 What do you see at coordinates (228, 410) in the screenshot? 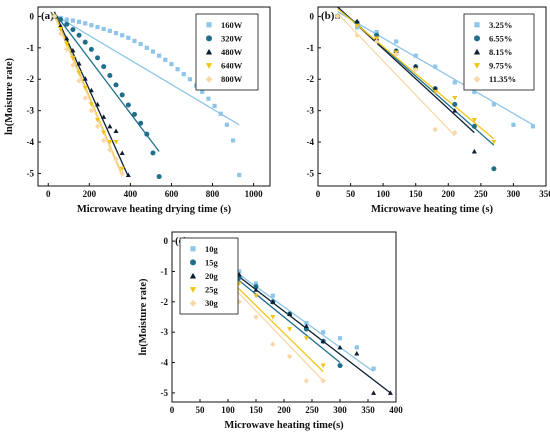
I see `x-tick-label: 100` at bounding box center [228, 410].